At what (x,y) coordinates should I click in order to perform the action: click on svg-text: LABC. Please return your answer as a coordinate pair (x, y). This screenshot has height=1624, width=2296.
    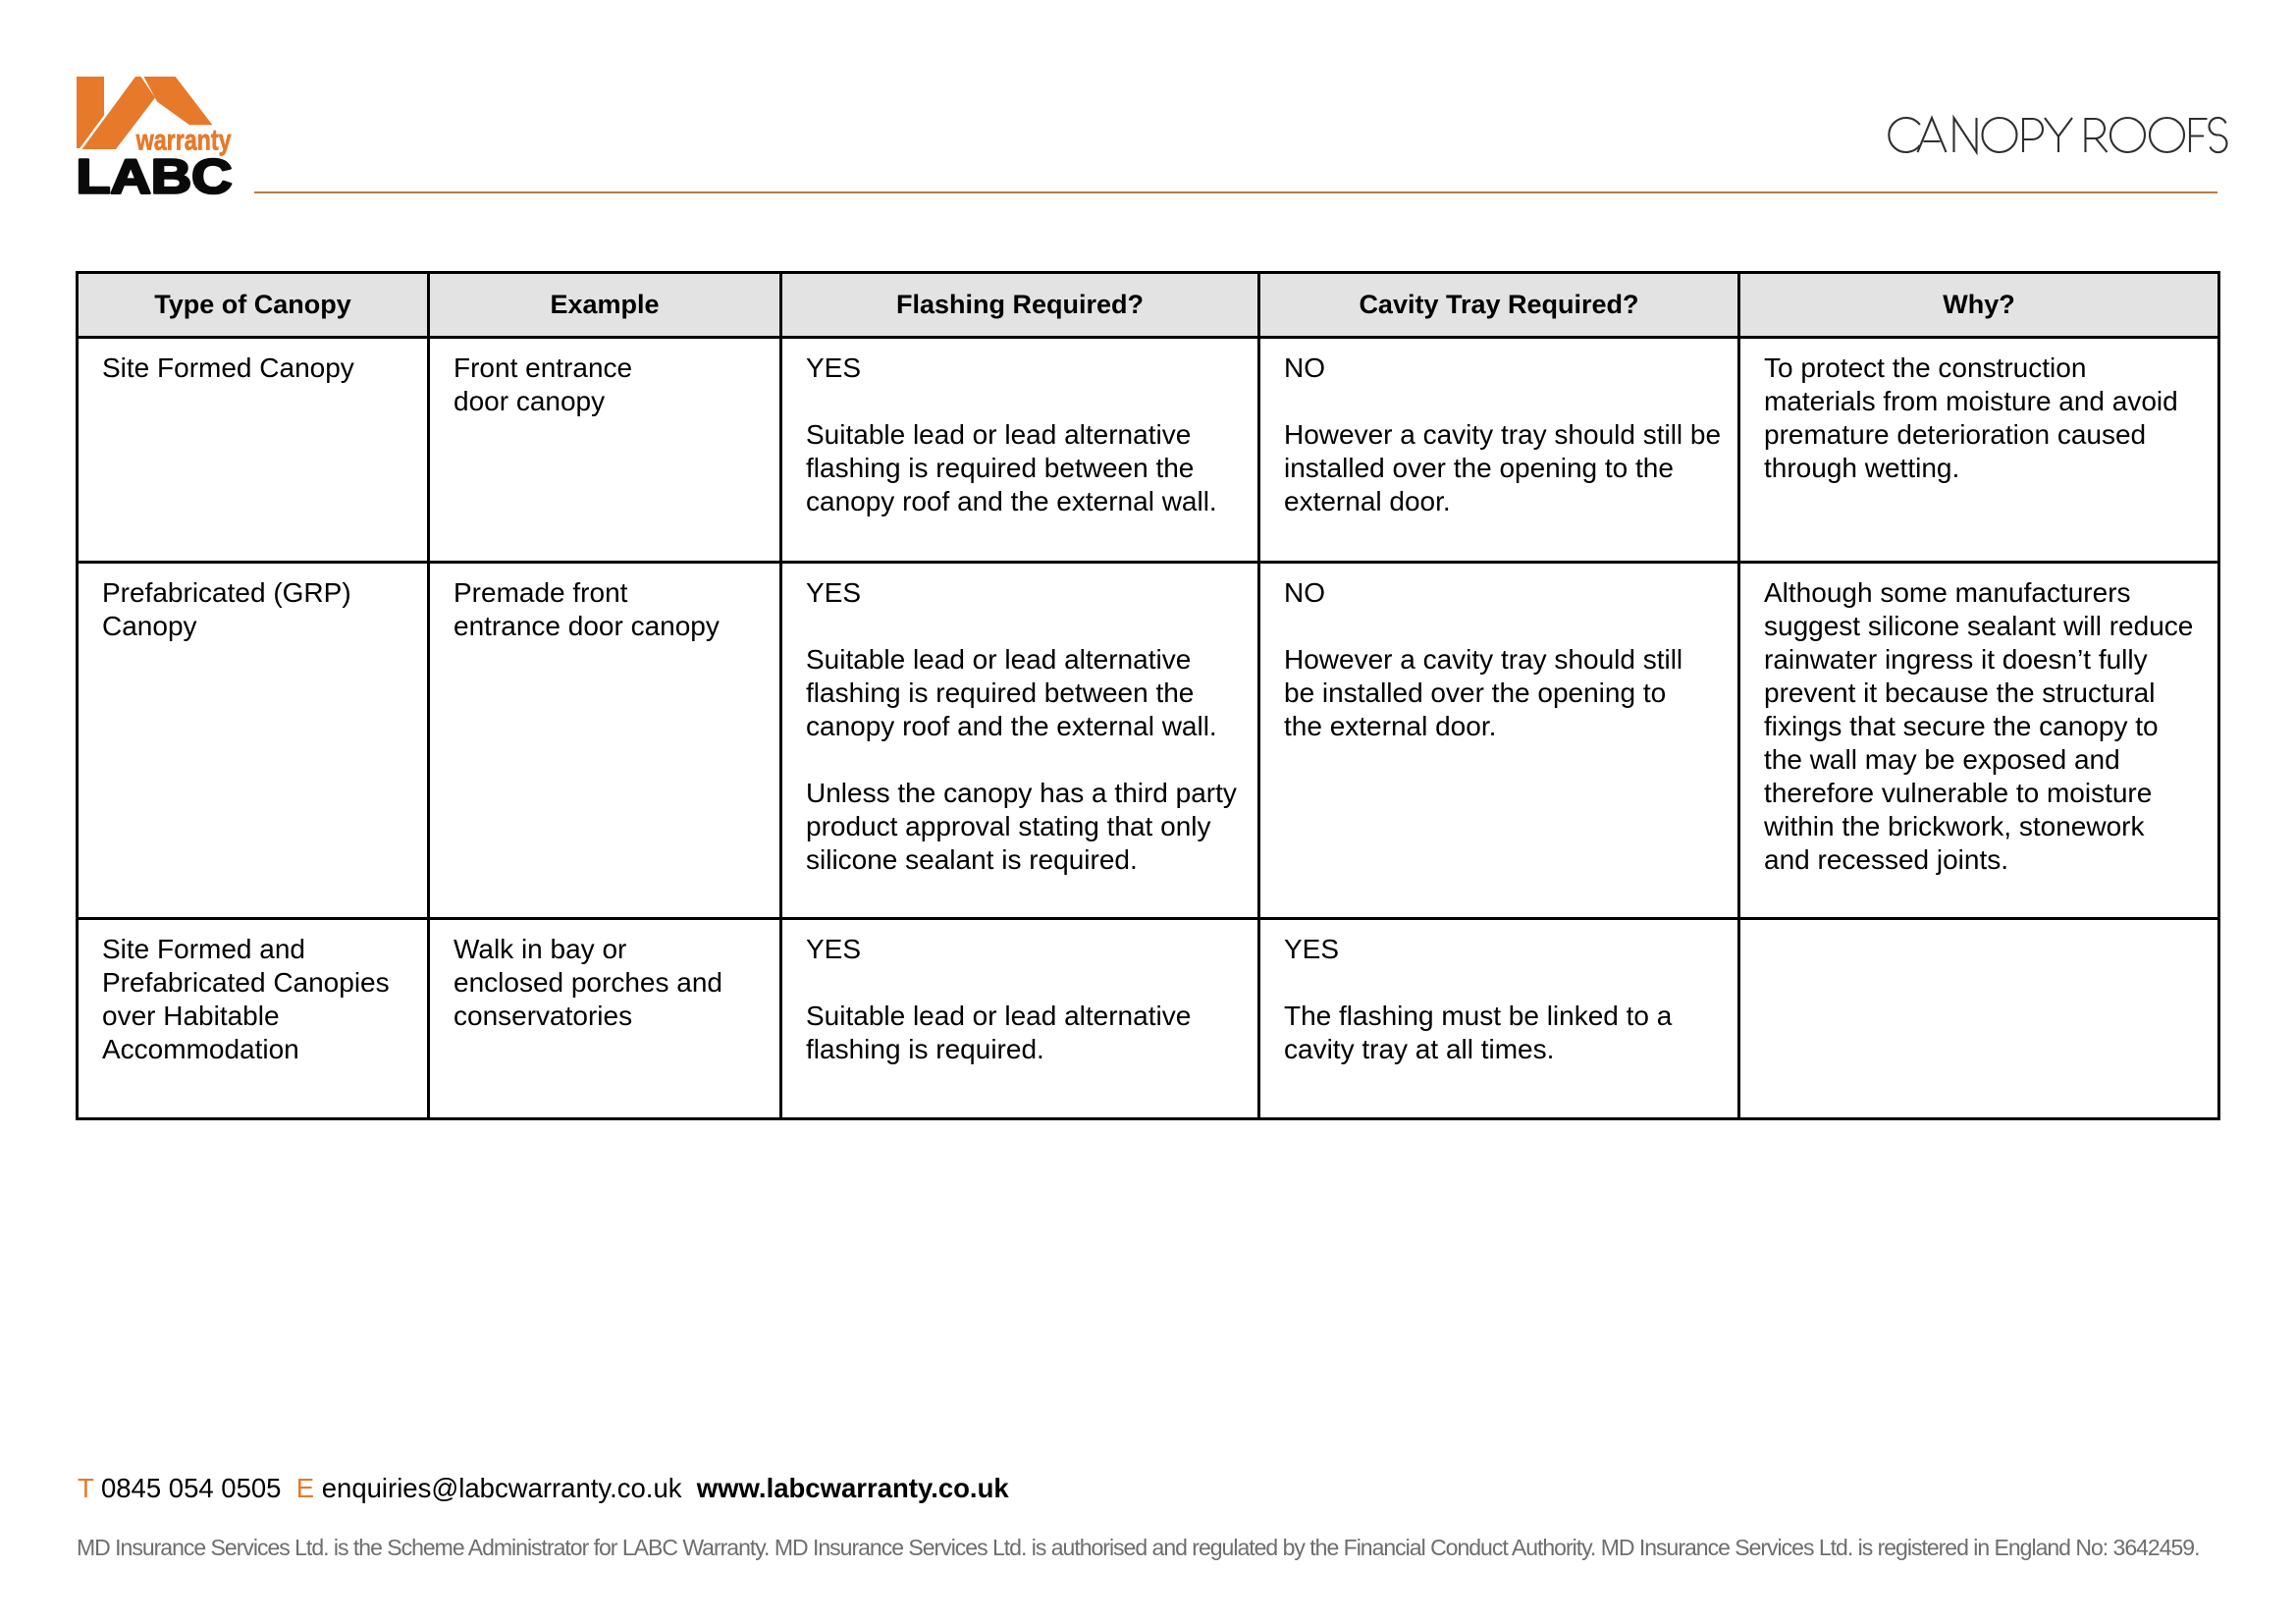
    Looking at the image, I should click on (155, 177).